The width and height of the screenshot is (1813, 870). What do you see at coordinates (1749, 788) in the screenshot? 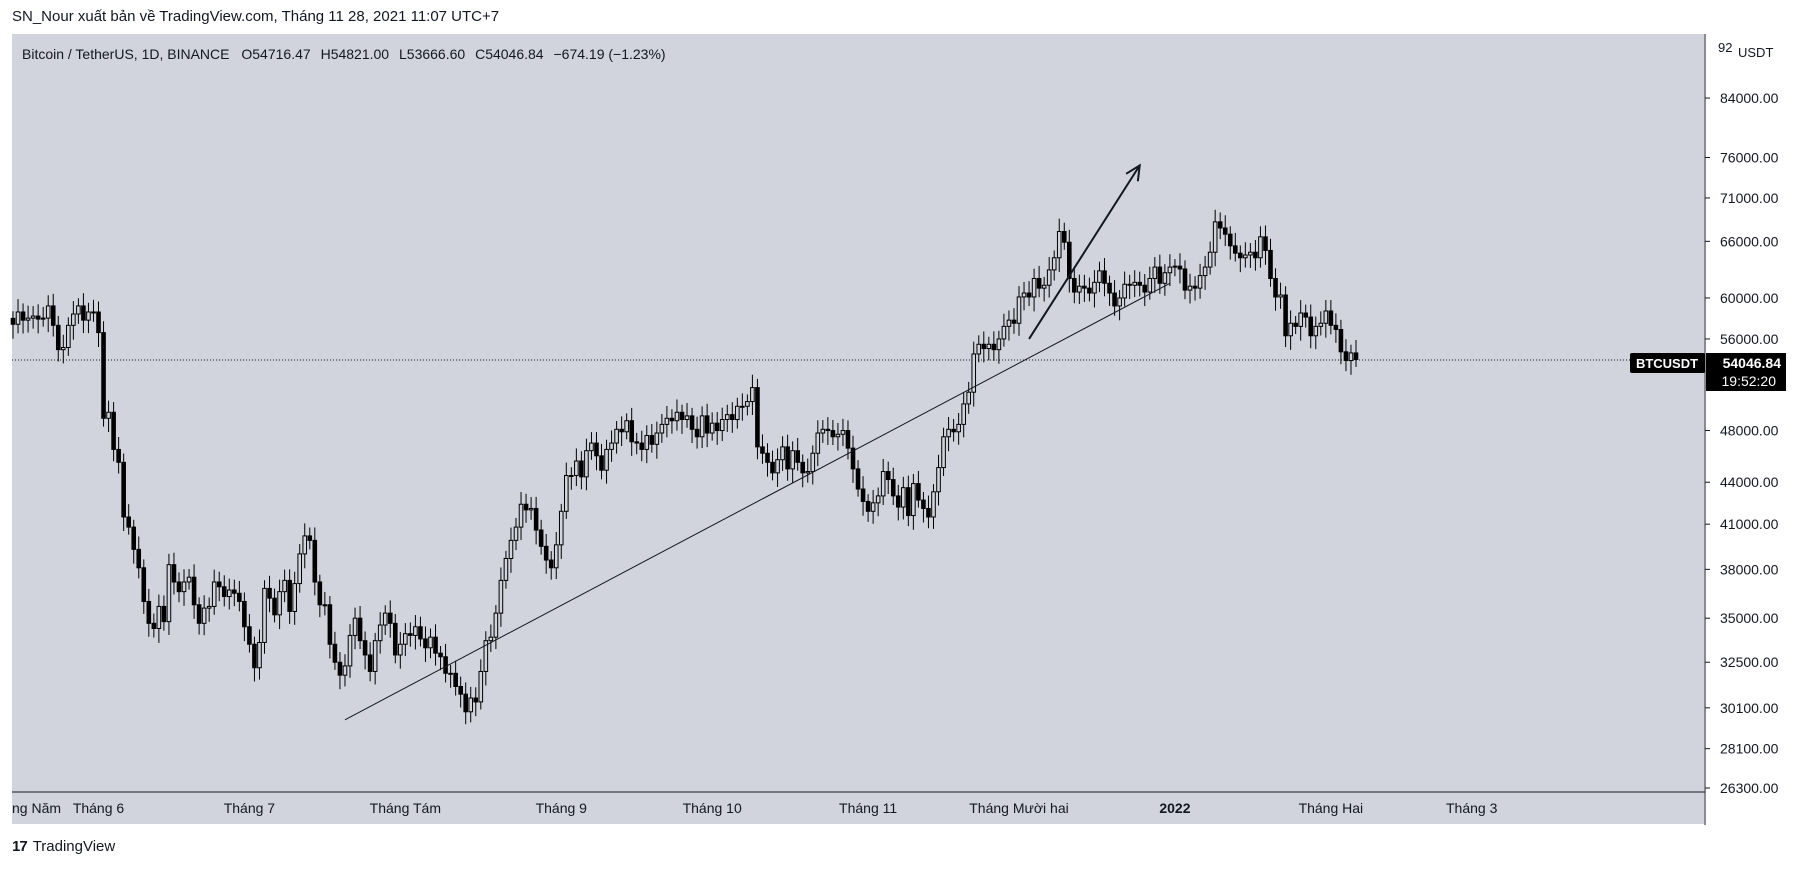
I see `price-tick-label: 26300.00` at bounding box center [1749, 788].